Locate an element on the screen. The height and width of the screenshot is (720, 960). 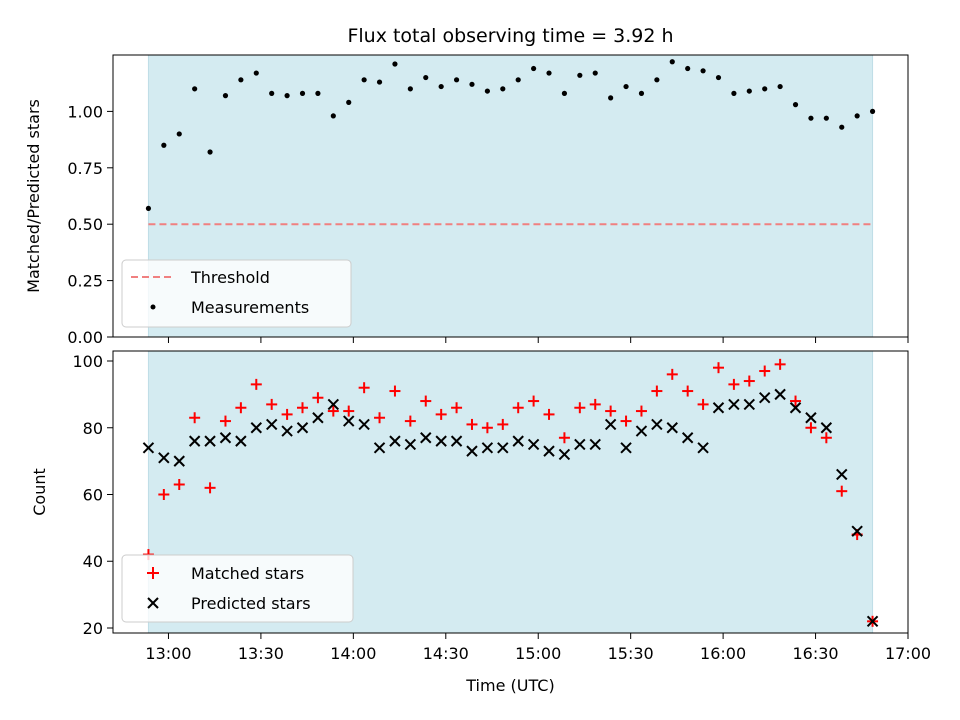
counts-legend-box is located at coordinates (237, 588).